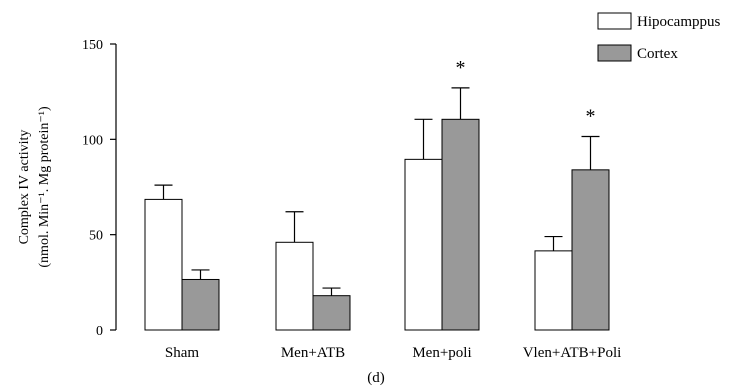  I want to click on x-tick-label: Sham, so click(182, 353).